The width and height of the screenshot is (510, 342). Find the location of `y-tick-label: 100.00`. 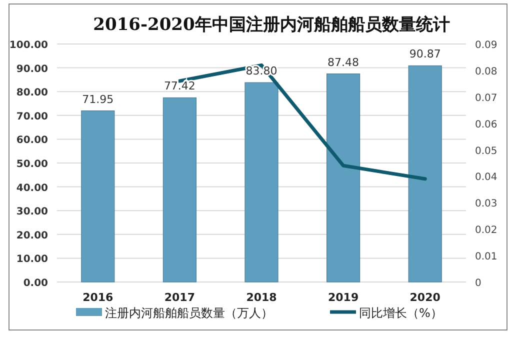

y-tick-label: 100.00 is located at coordinates (28, 45).